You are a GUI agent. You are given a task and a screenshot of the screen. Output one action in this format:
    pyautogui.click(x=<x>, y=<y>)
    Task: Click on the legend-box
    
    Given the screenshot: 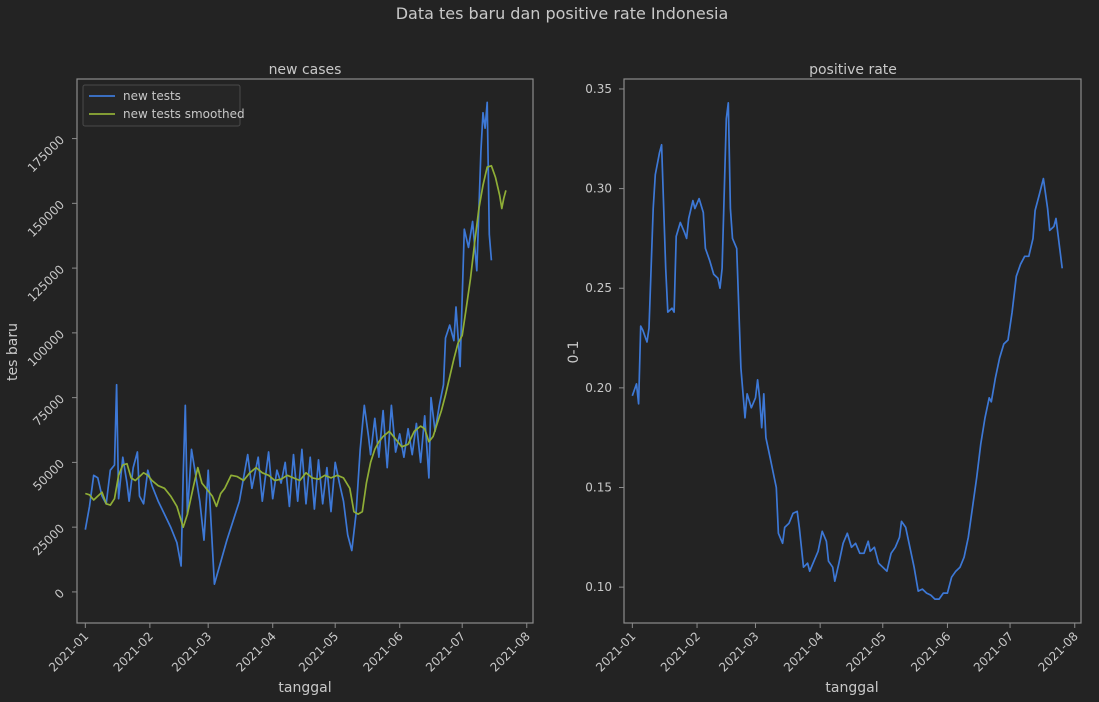 What is the action you would take?
    pyautogui.click(x=161, y=105)
    